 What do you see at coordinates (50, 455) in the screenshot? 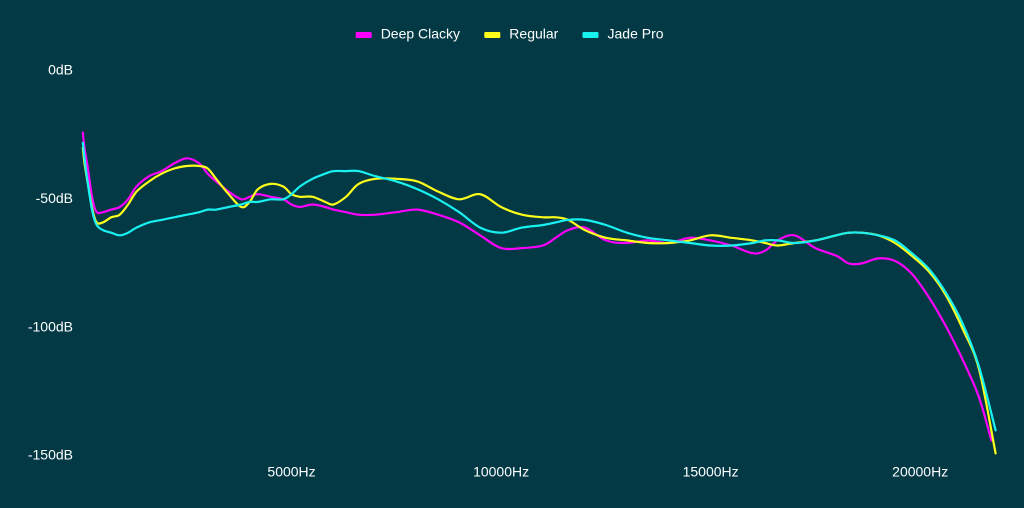
I see `y-tick-label: -150dB` at bounding box center [50, 455].